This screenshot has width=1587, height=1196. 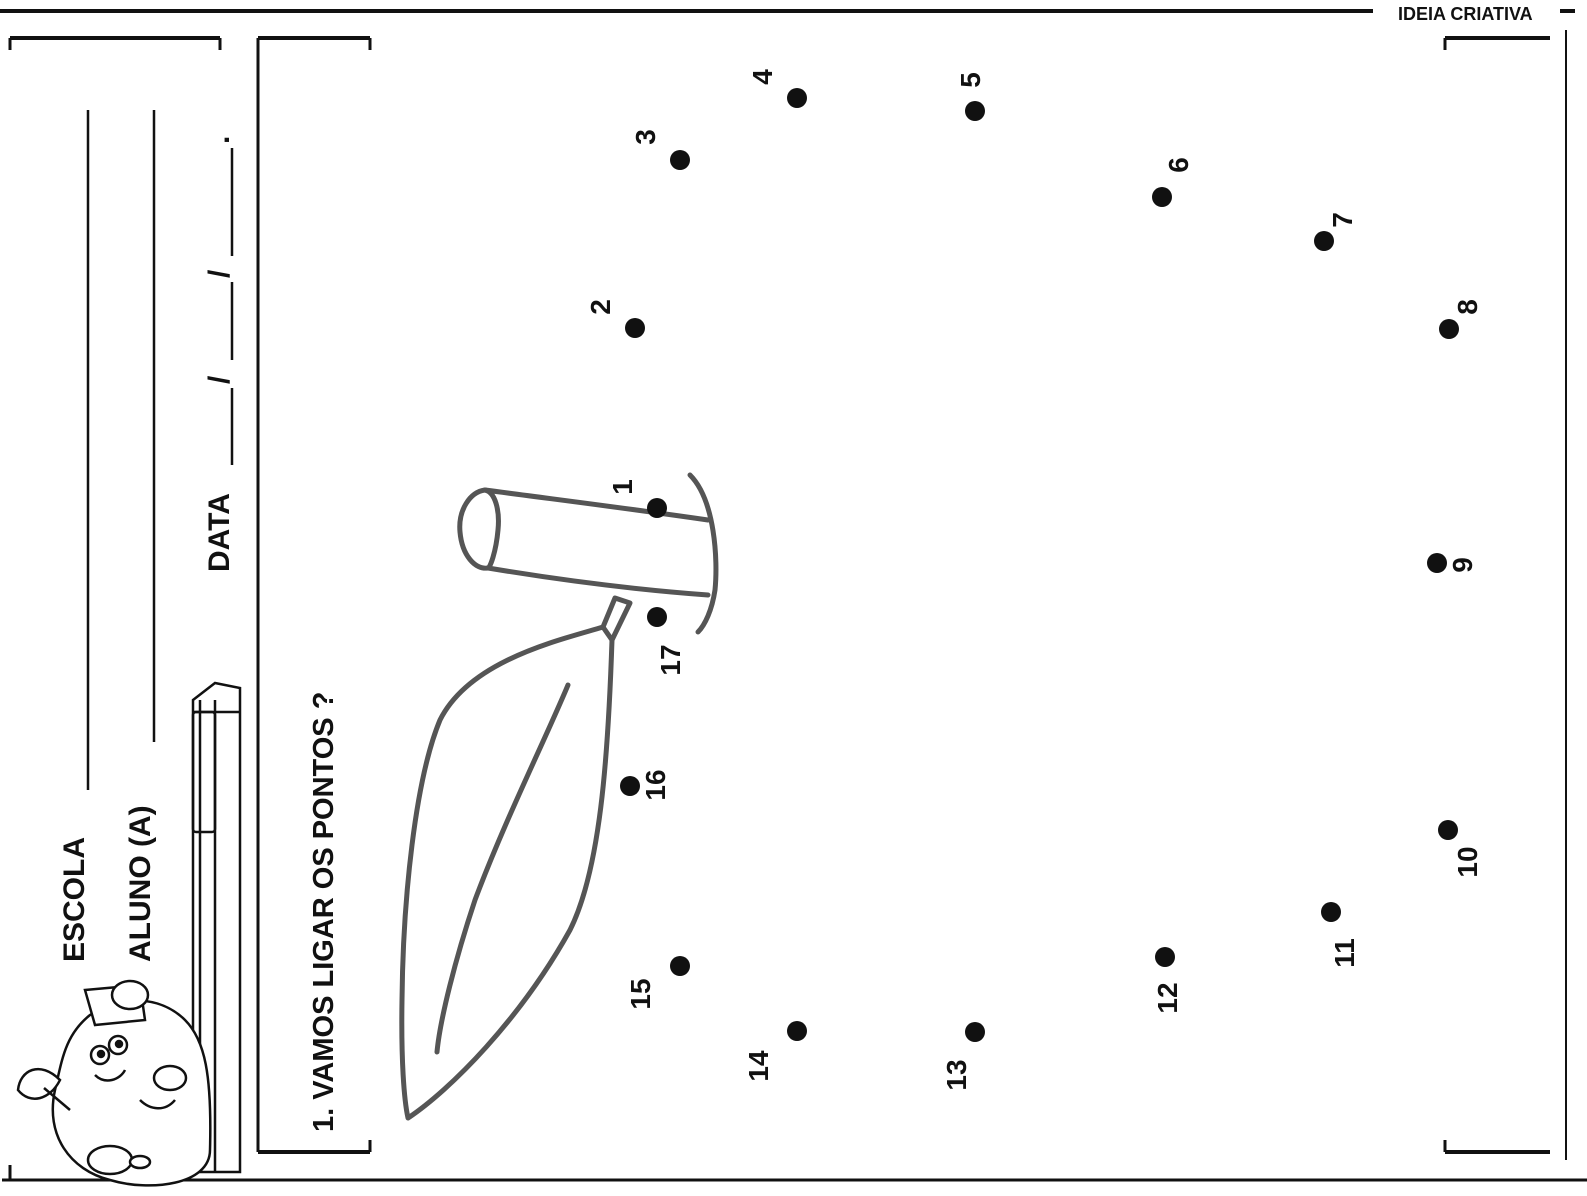 What do you see at coordinates (219, 140) in the screenshot?
I see `date-end-mark: .` at bounding box center [219, 140].